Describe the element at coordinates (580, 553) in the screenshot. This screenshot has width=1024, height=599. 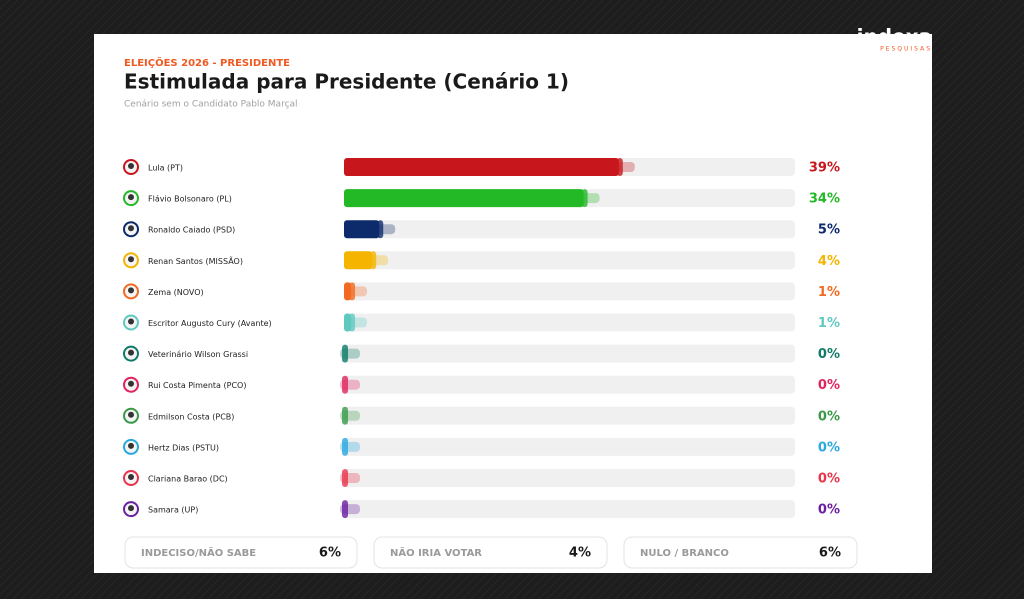
I see `summary-value: 4%` at that location.